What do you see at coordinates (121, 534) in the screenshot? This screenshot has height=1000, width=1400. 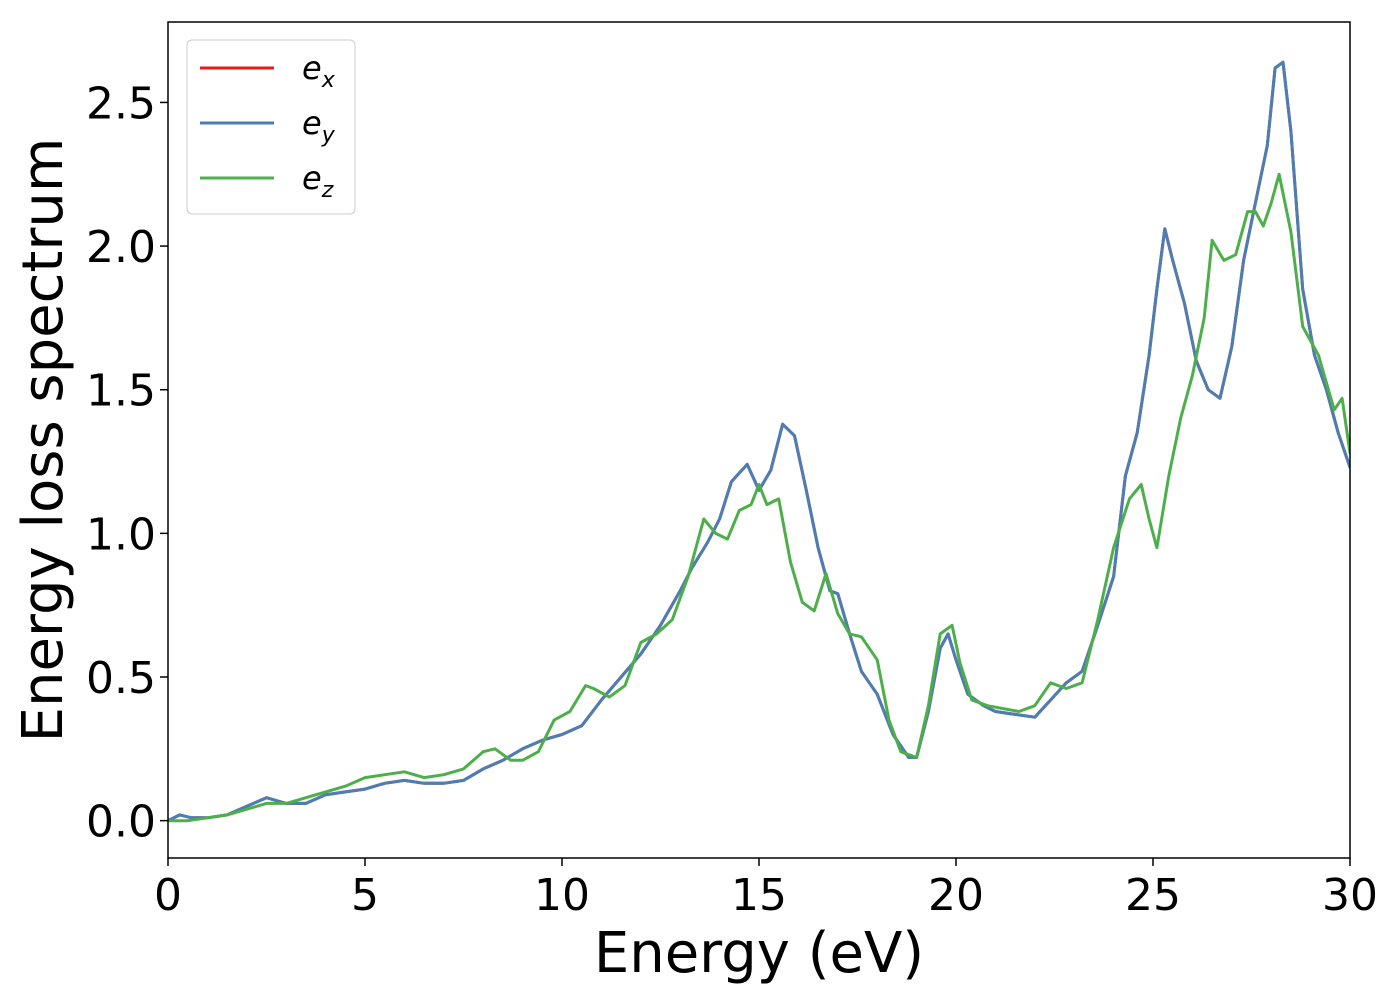 I see `y-tick-label: 1.0` at bounding box center [121, 534].